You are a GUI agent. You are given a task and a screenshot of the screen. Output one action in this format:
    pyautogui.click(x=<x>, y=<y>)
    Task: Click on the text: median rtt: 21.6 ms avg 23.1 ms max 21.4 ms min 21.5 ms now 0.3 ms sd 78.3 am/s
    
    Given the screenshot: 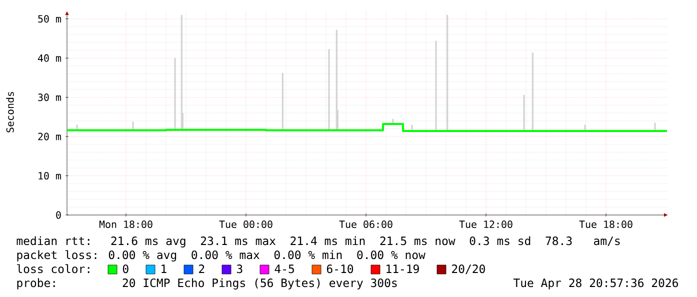 What is the action you would take?
    pyautogui.click(x=318, y=242)
    